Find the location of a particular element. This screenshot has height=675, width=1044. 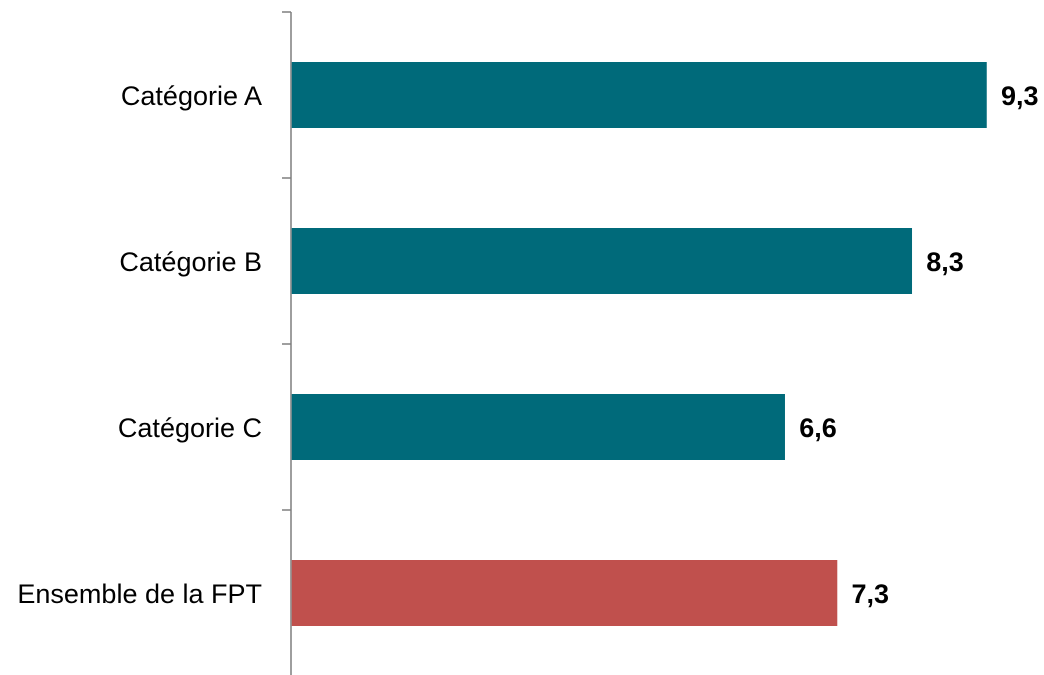

category-label: Catégorie B is located at coordinates (190, 262).